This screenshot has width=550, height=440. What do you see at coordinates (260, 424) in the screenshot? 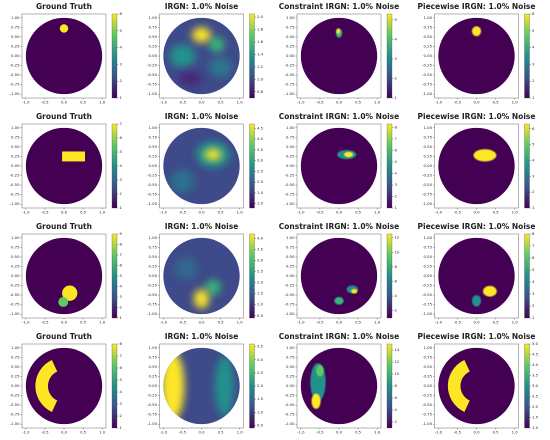
I see `colorbar-tick-label: 0.5` at bounding box center [260, 424].